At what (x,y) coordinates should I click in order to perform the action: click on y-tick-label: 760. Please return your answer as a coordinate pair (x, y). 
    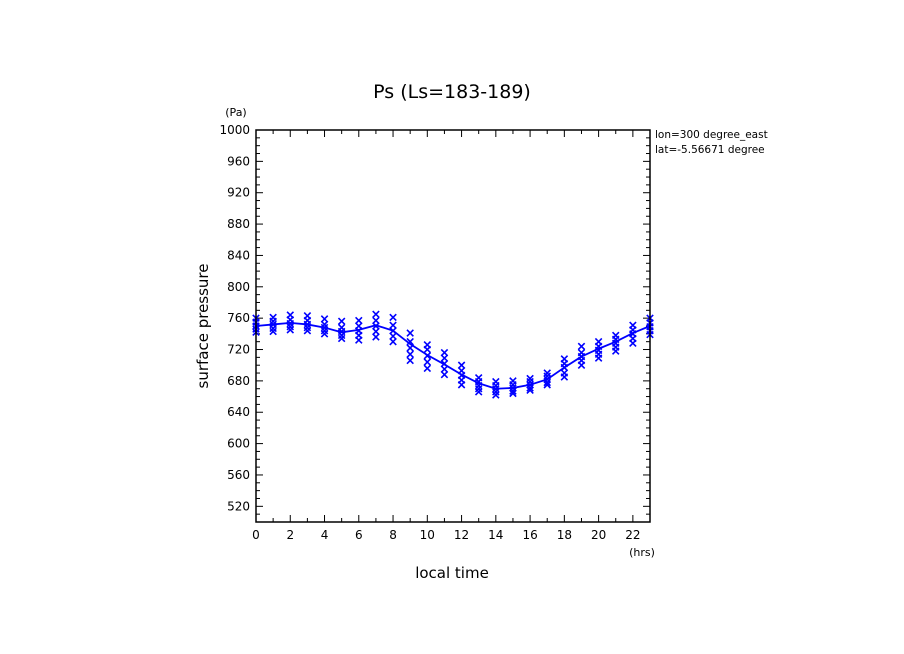
    Looking at the image, I should click on (238, 318).